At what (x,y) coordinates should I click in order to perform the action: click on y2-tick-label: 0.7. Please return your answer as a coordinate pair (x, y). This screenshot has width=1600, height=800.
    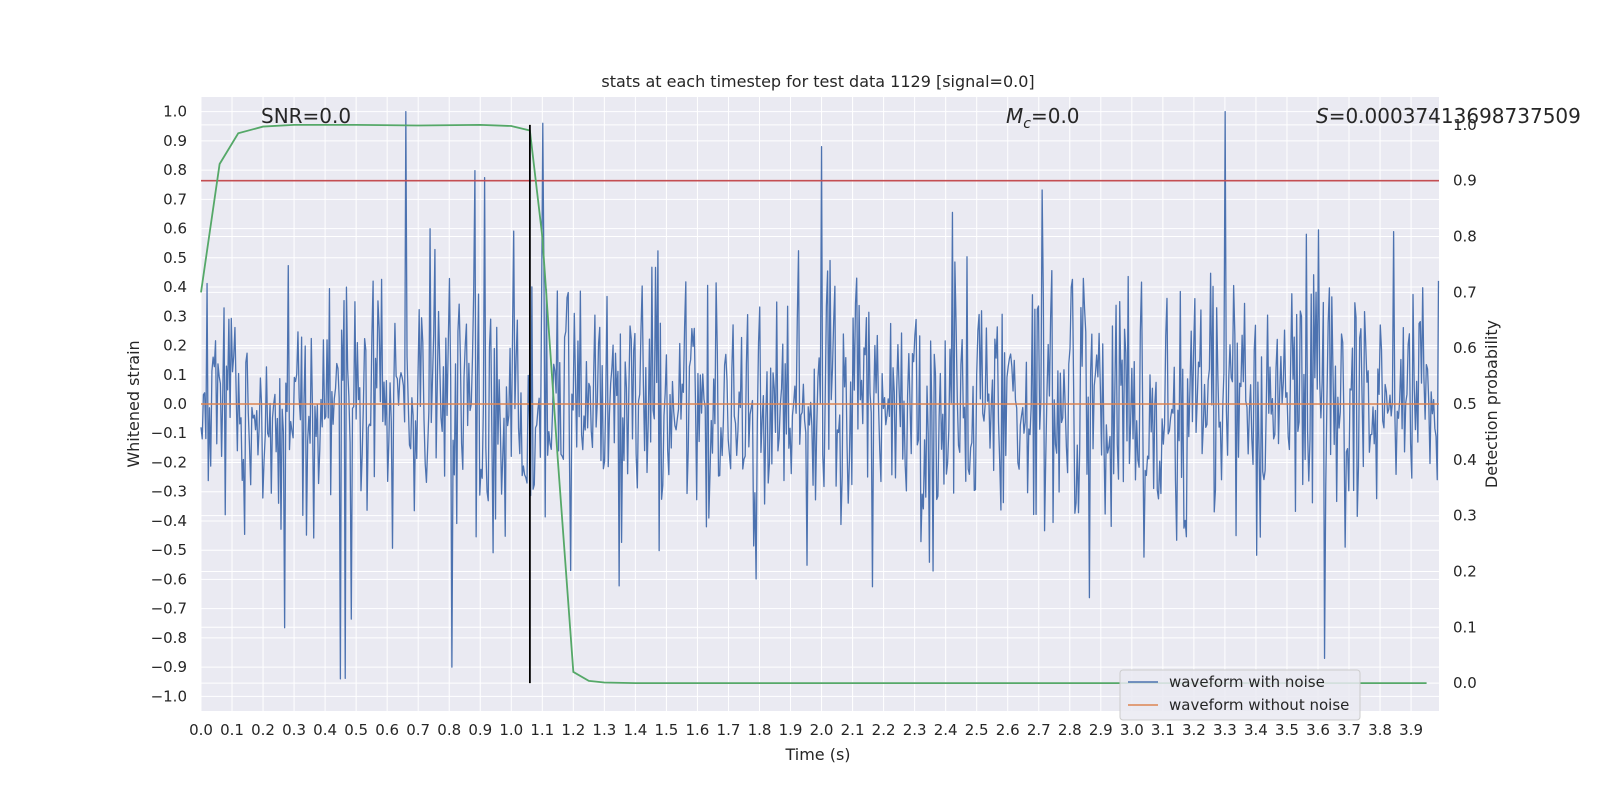
    Looking at the image, I should click on (1465, 292).